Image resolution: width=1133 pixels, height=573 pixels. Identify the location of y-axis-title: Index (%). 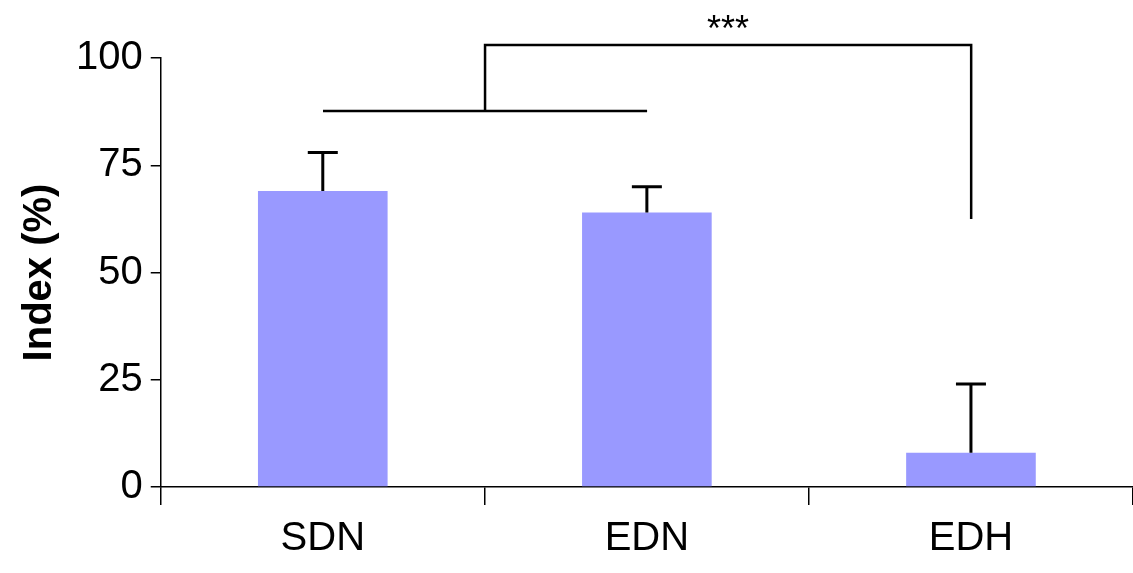
(37, 272).